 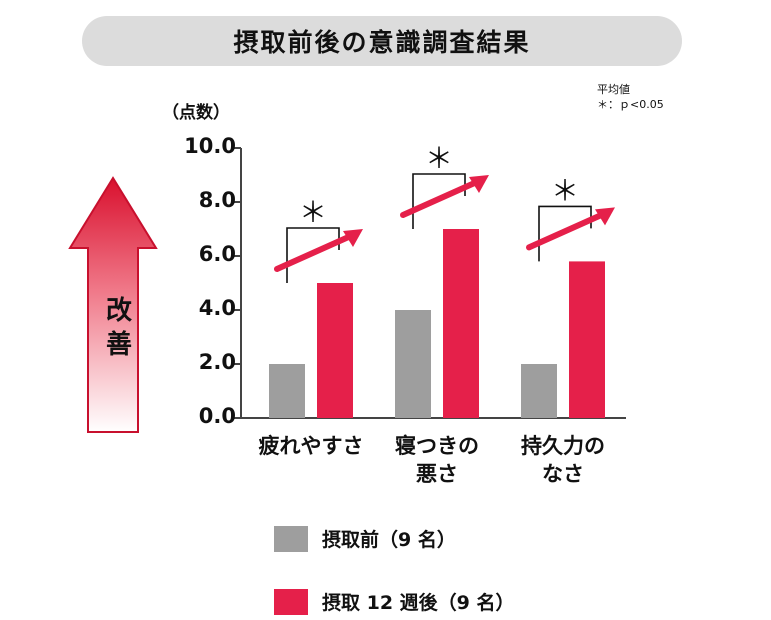 I want to click on y-axis-unit-label: （点数）, so click(x=196, y=113).